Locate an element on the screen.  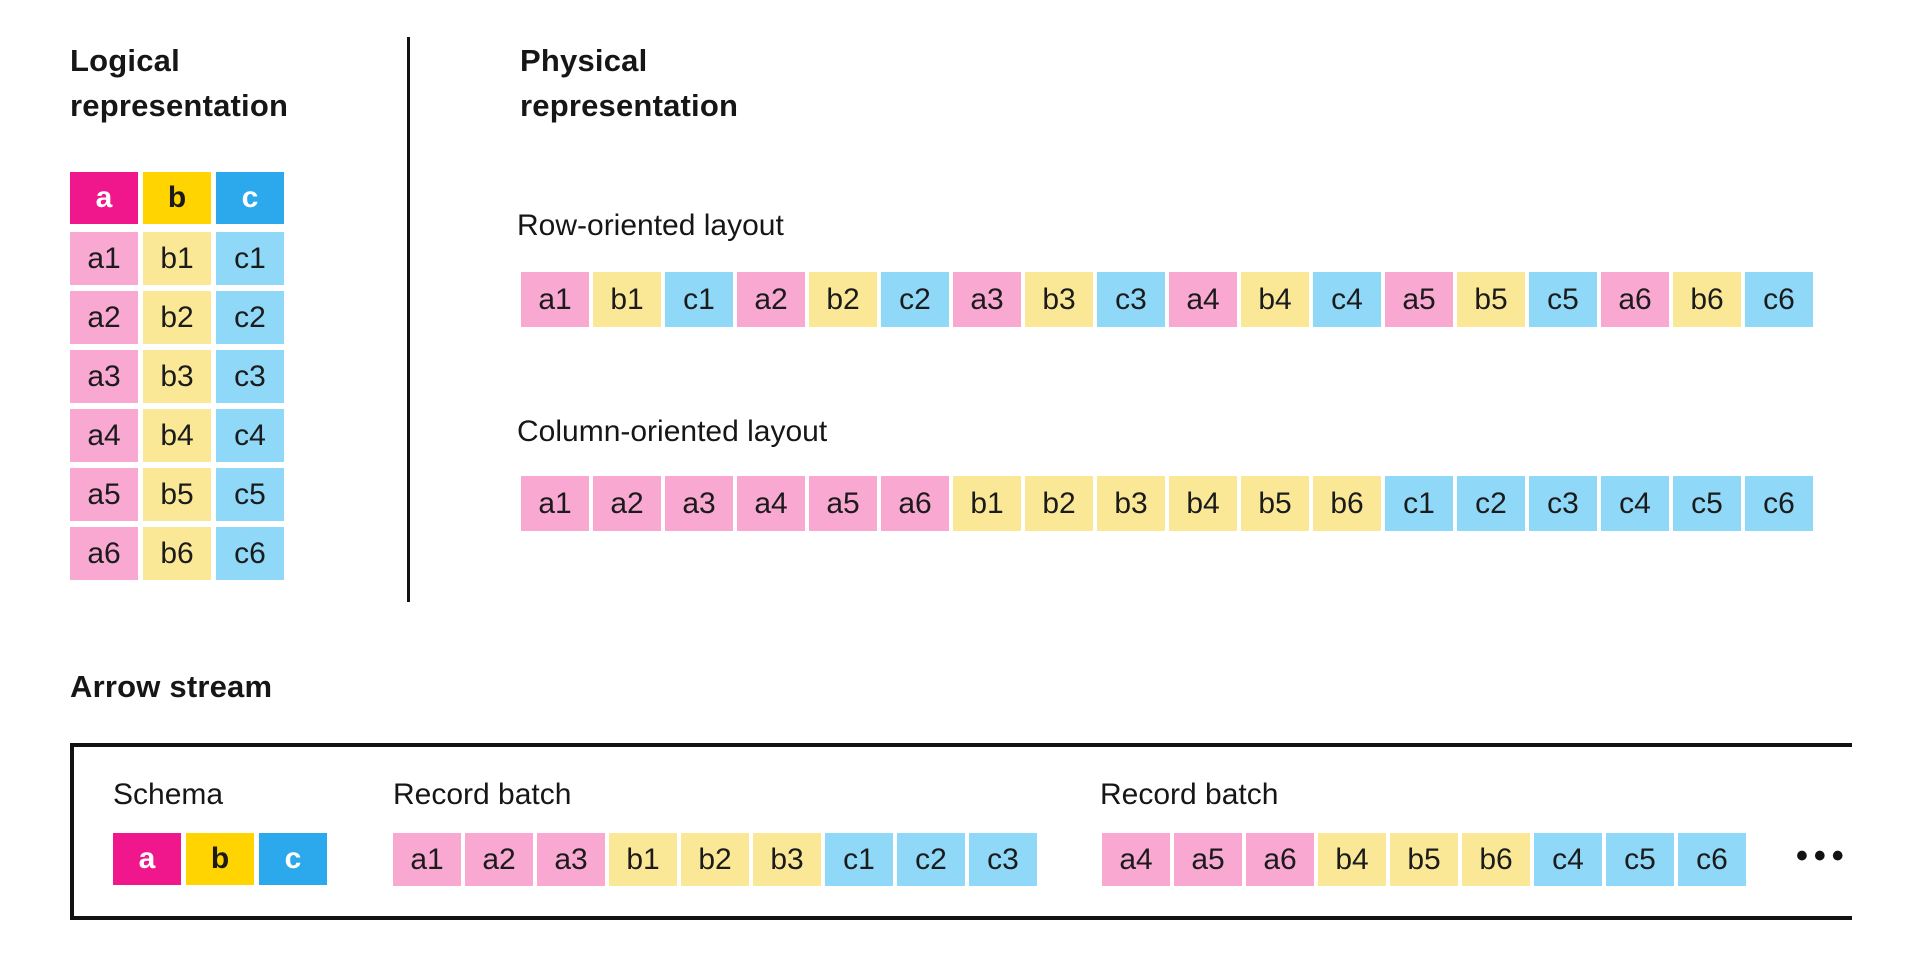
record-batch-2-cell-c4: c4 is located at coordinates (1568, 859).